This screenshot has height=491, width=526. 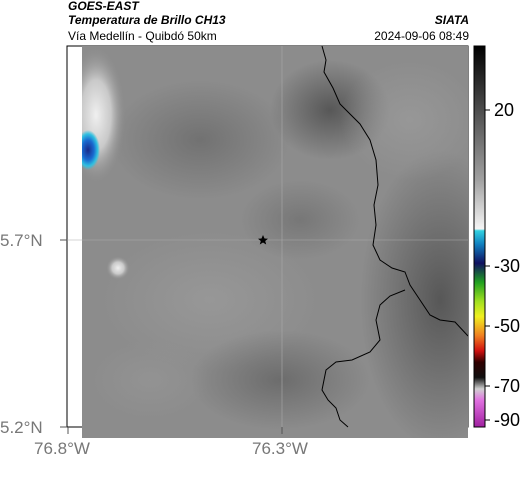 I want to click on lat-tick-label: 5.7°N, so click(x=21, y=240).